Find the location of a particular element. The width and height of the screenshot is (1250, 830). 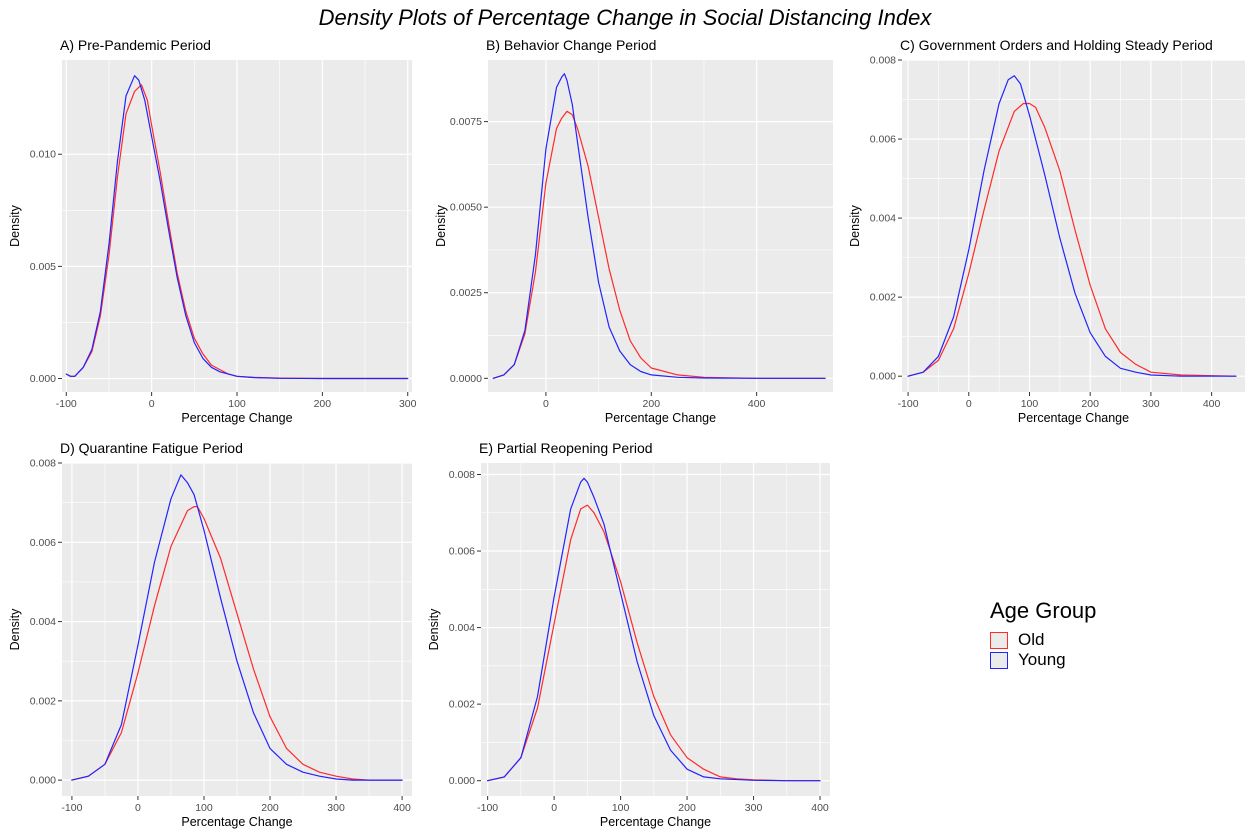

y-tick-label: 0.005 is located at coordinates (43, 267).